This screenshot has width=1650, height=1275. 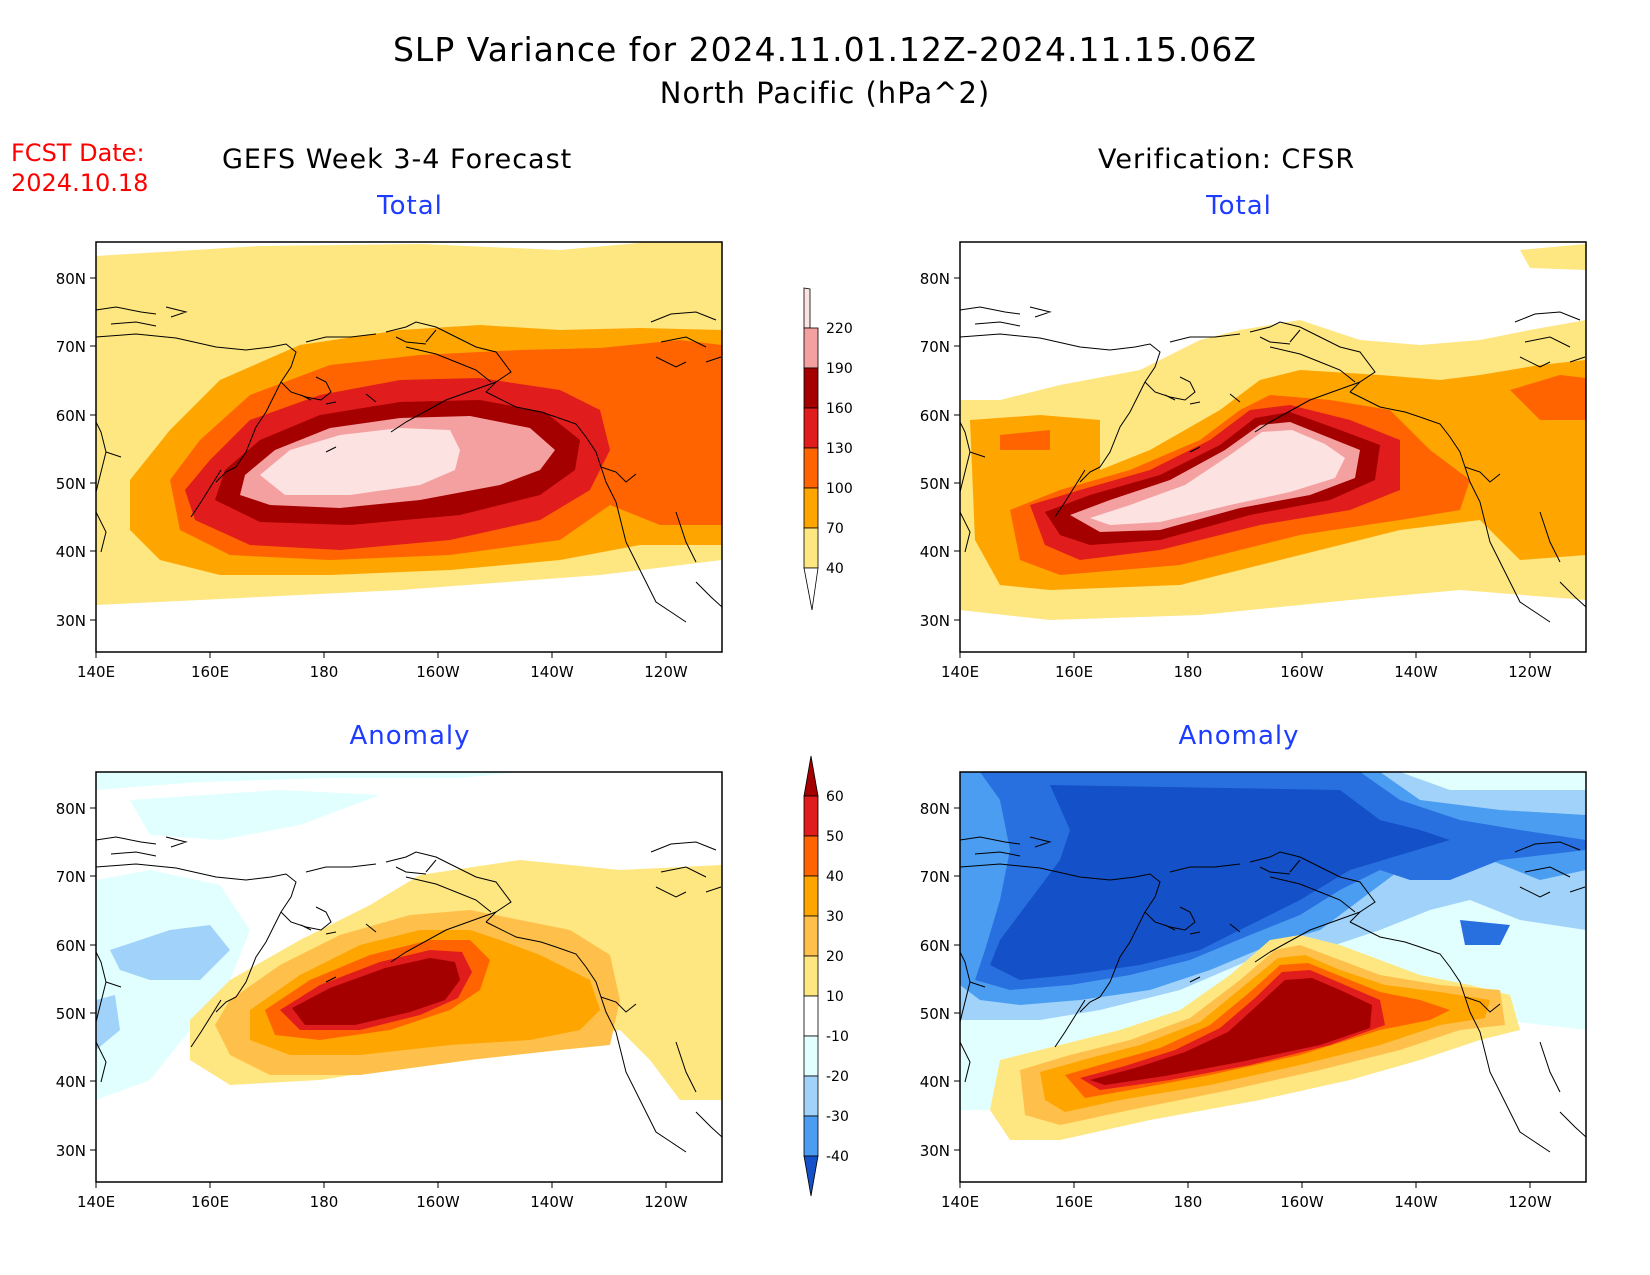 I want to click on colorbar-total-cap-top, so click(x=807, y=308).